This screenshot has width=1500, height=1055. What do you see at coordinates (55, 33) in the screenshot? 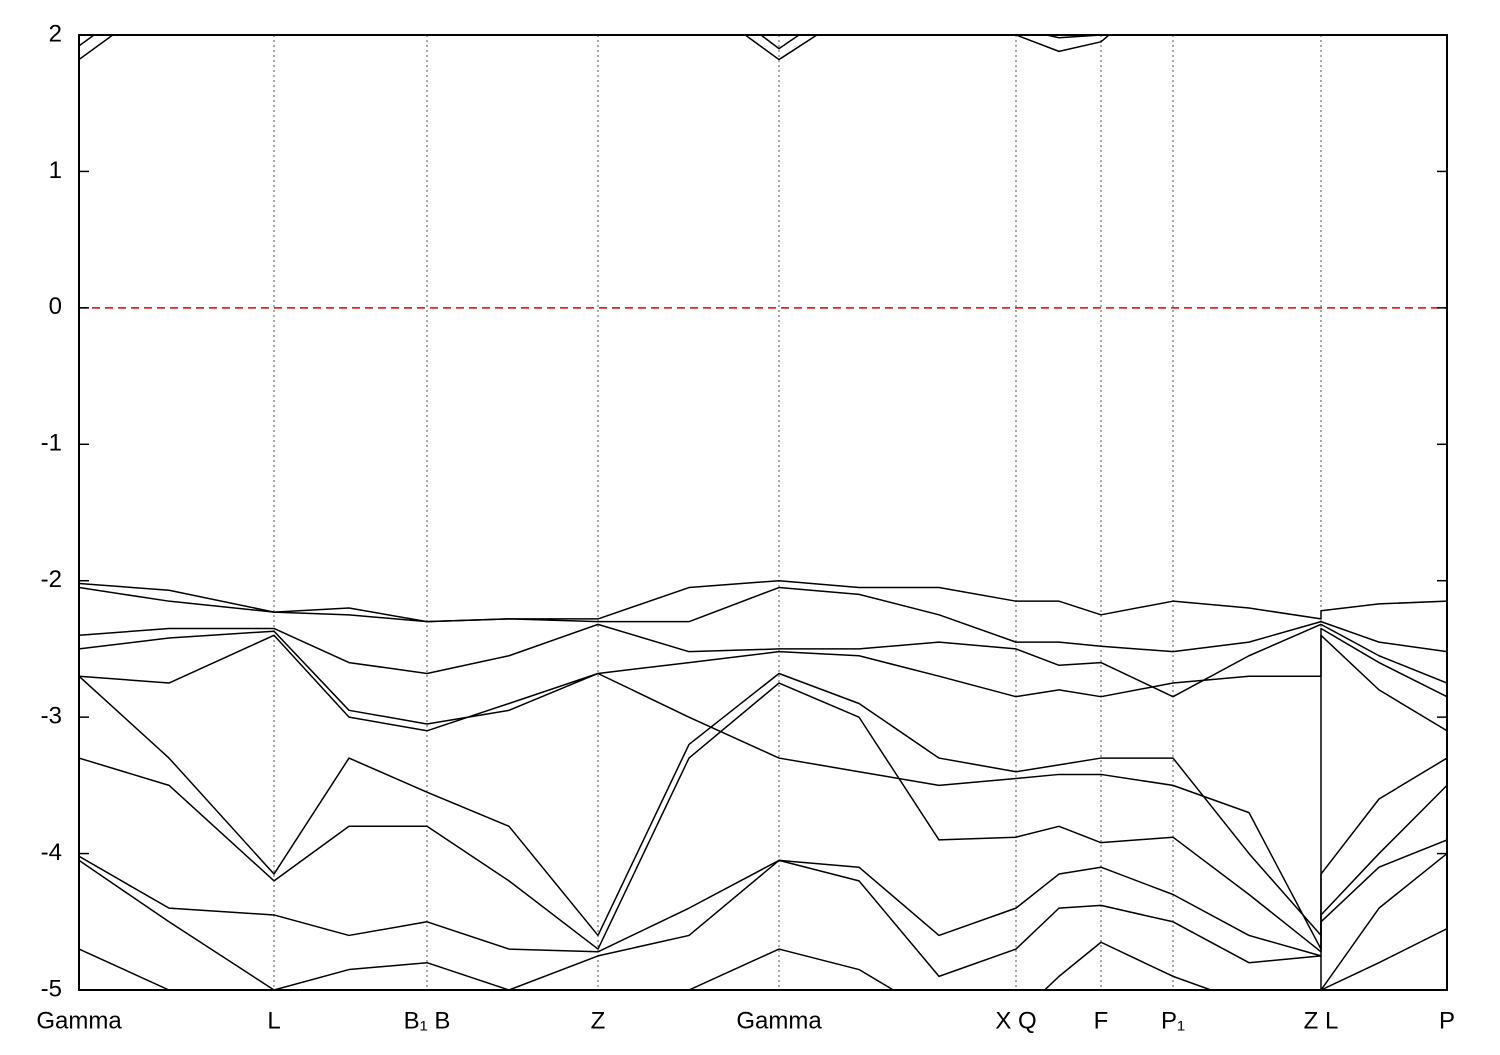
I see `y-tick-label: 2` at bounding box center [55, 33].